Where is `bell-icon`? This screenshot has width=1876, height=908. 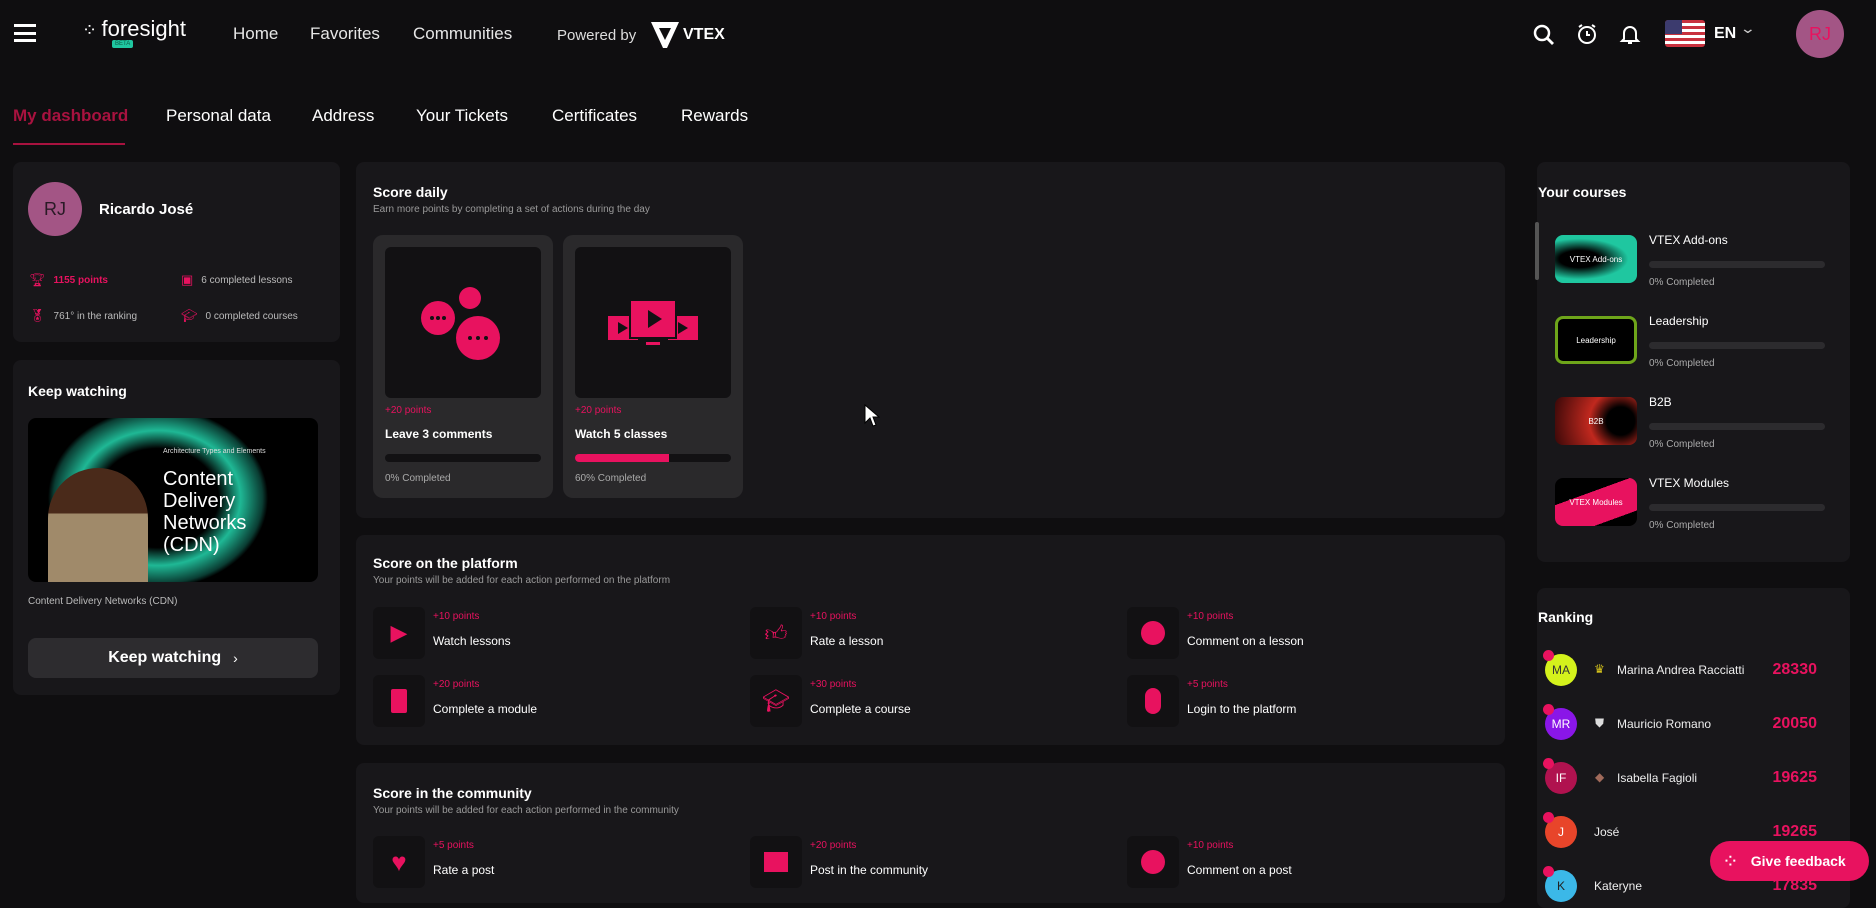 bell-icon is located at coordinates (1630, 34).